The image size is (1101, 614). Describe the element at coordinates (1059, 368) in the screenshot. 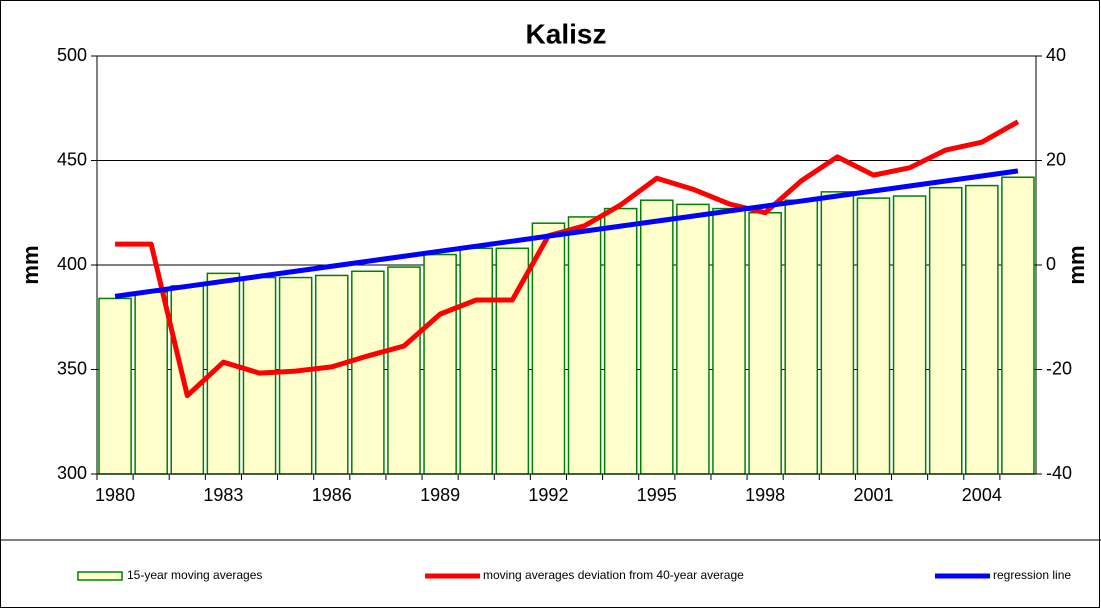

I see `y2-tick-label: -20` at that location.